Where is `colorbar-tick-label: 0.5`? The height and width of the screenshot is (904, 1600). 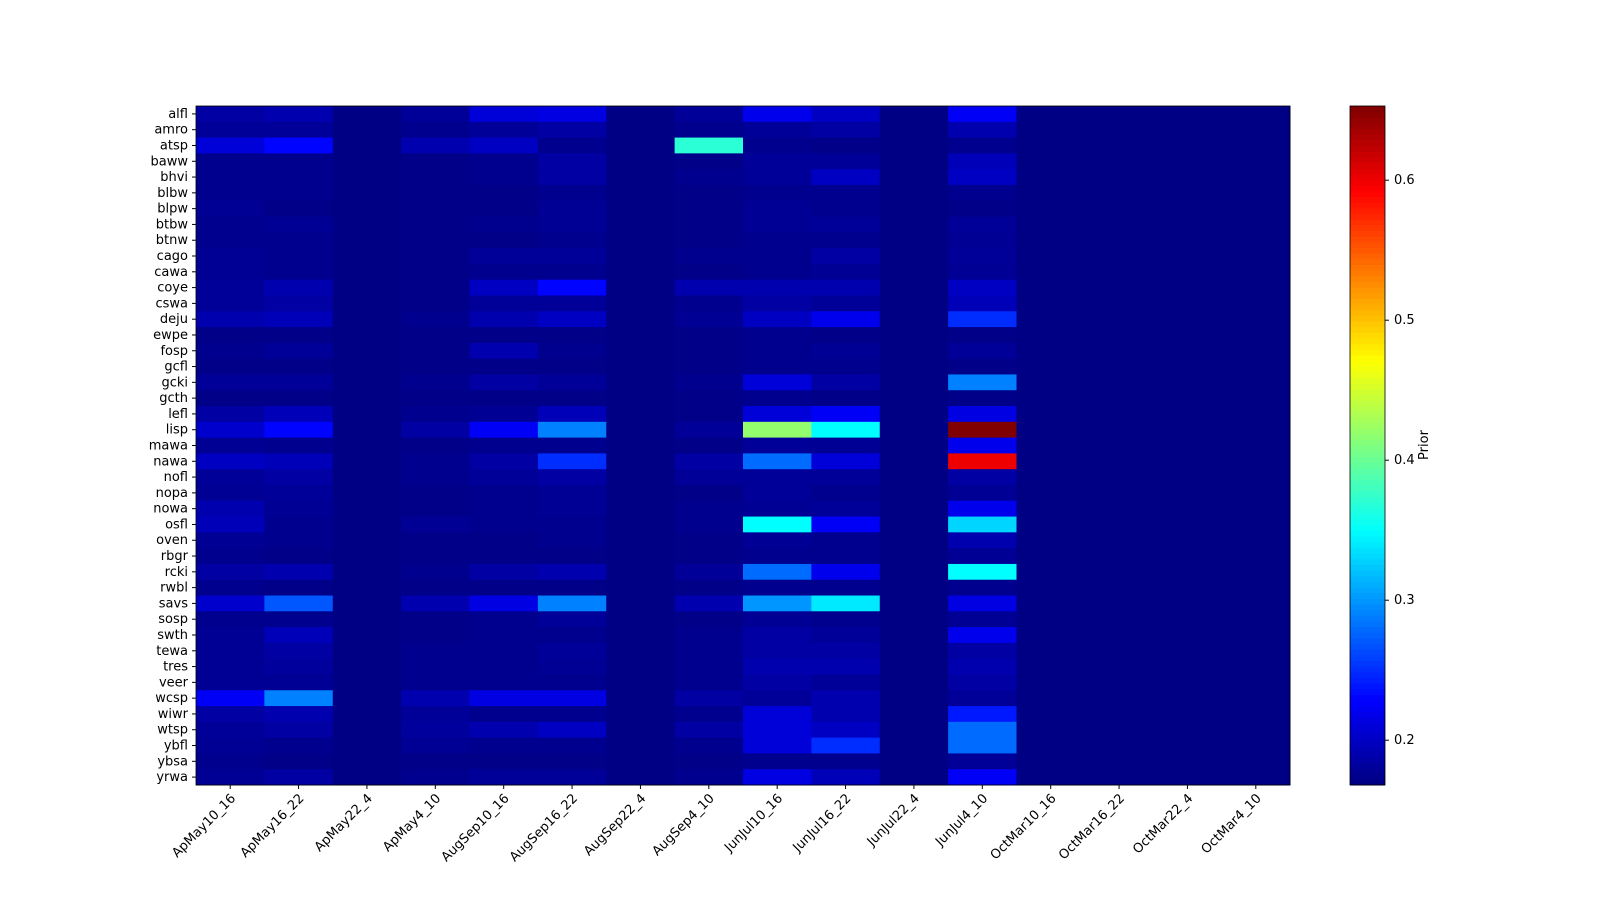
colorbar-tick-label: 0.5 is located at coordinates (1404, 320).